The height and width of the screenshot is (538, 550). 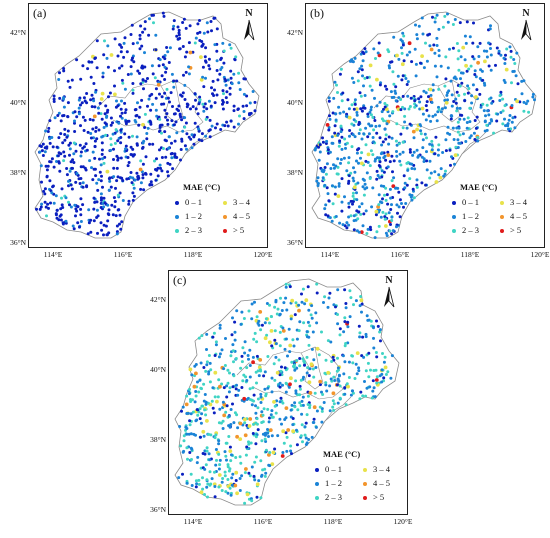 What do you see at coordinates (18, 102) in the screenshot?
I see `lat-tick-label: 40°N` at bounding box center [18, 102].